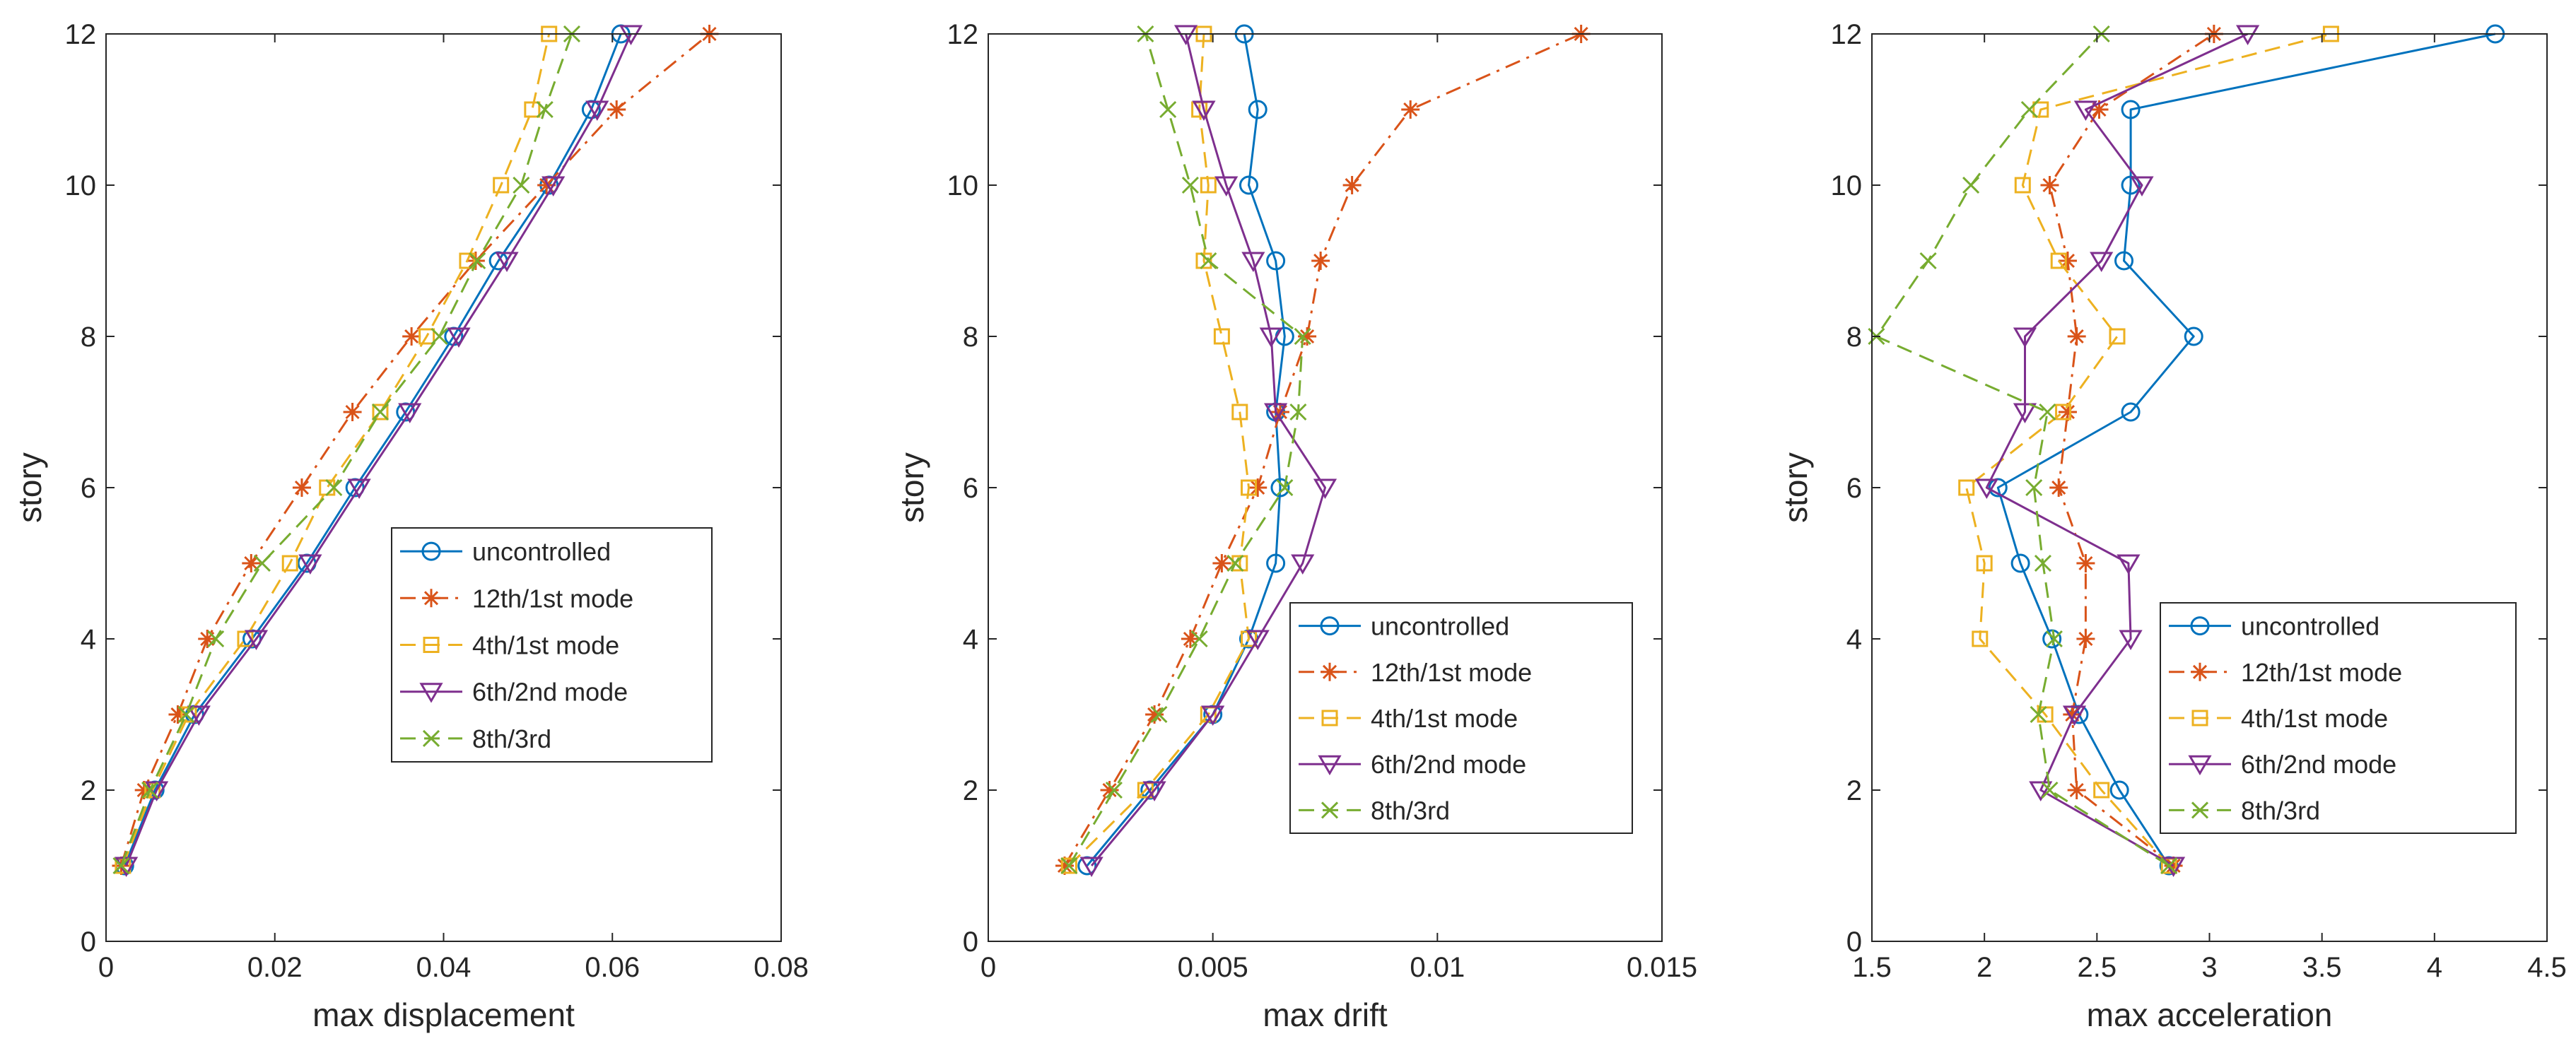 The image size is (2576, 1053). Describe the element at coordinates (2274, 626) in the screenshot. I see `legend-entry: uncontrolled` at that location.